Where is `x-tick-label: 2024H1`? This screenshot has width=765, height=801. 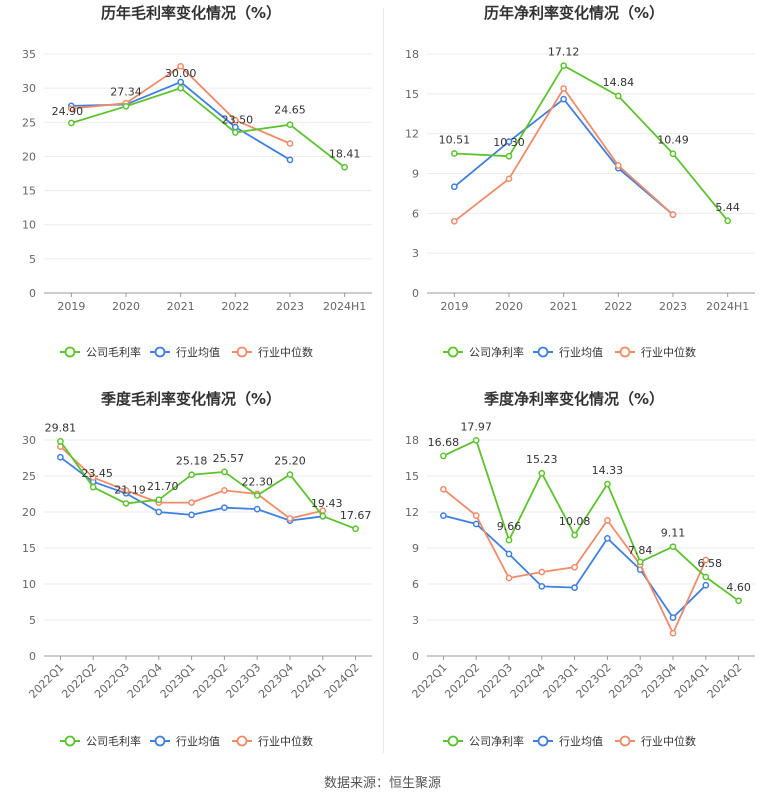 x-tick-label: 2024H1 is located at coordinates (727, 306).